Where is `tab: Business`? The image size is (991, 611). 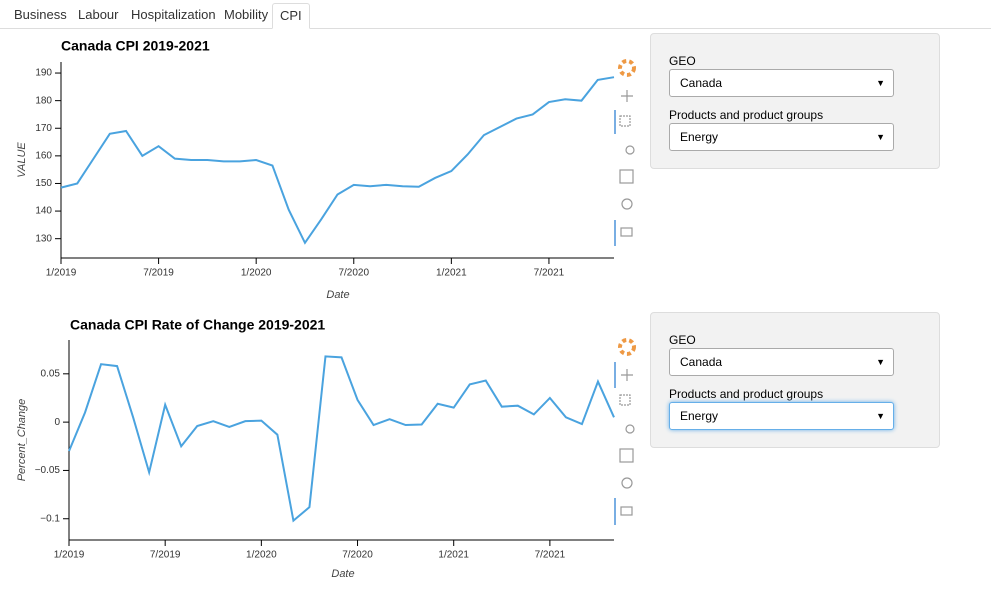
tab: Business is located at coordinates (40, 14).